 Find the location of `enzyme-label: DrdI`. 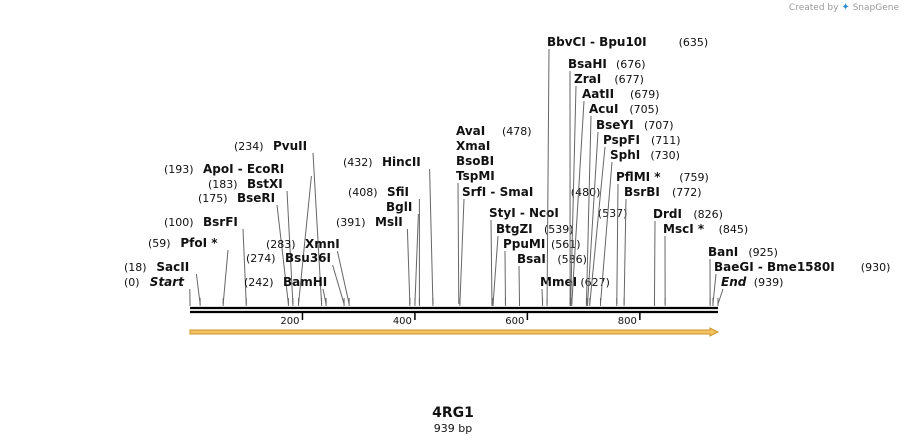

enzyme-label: DrdI is located at coordinates (667, 214).